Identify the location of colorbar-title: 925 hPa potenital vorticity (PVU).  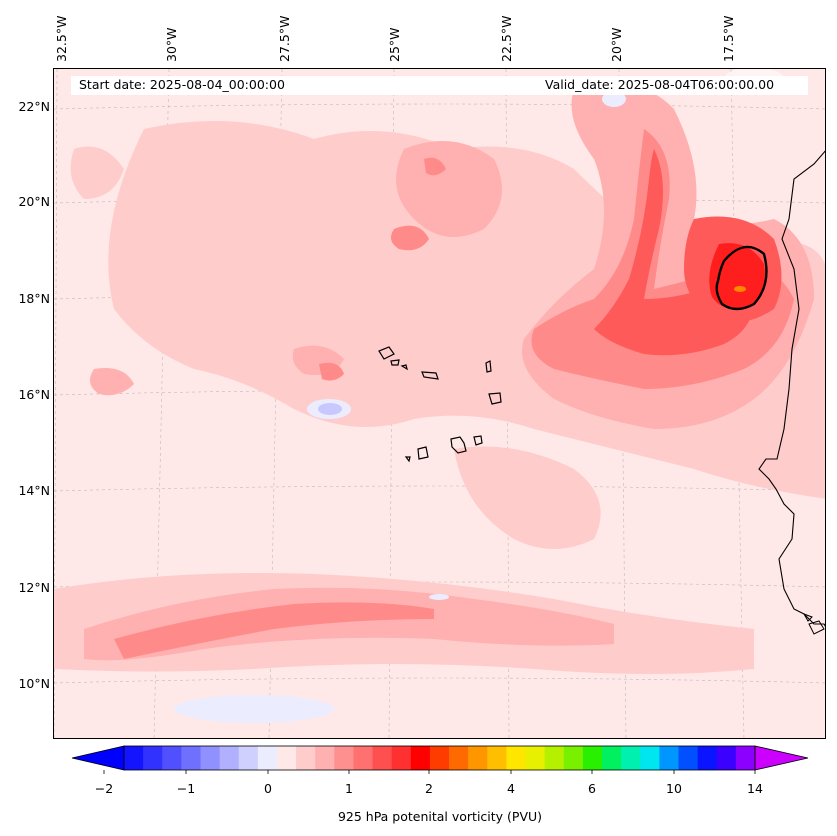
(440, 816).